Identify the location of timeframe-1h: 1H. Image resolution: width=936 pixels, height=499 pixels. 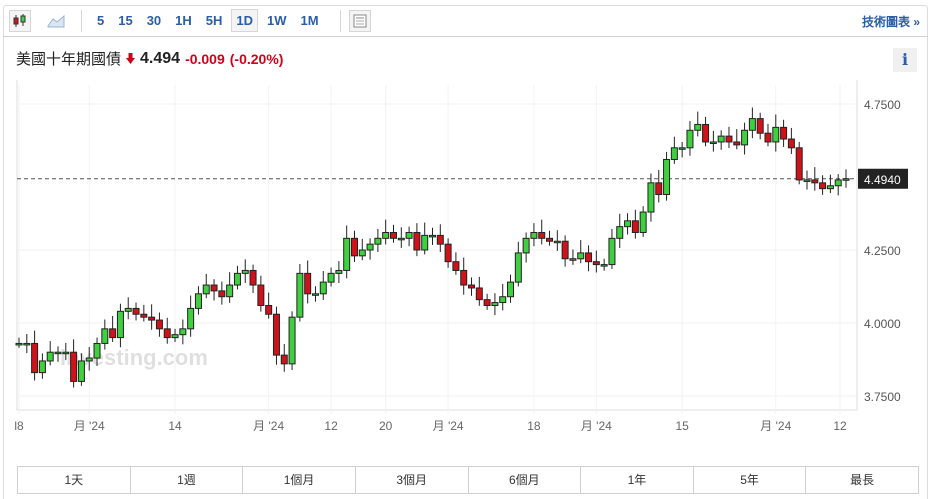
(183, 20).